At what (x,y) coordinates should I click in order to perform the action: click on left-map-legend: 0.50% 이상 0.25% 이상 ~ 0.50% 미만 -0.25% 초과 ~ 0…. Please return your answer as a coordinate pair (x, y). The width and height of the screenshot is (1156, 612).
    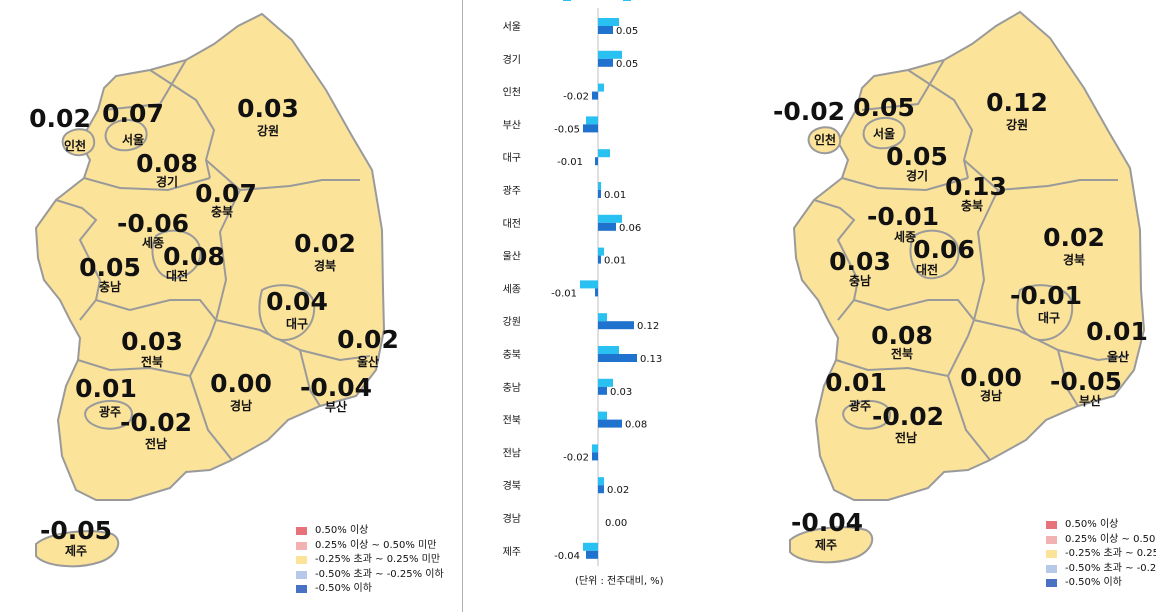
    Looking at the image, I should click on (370, 560).